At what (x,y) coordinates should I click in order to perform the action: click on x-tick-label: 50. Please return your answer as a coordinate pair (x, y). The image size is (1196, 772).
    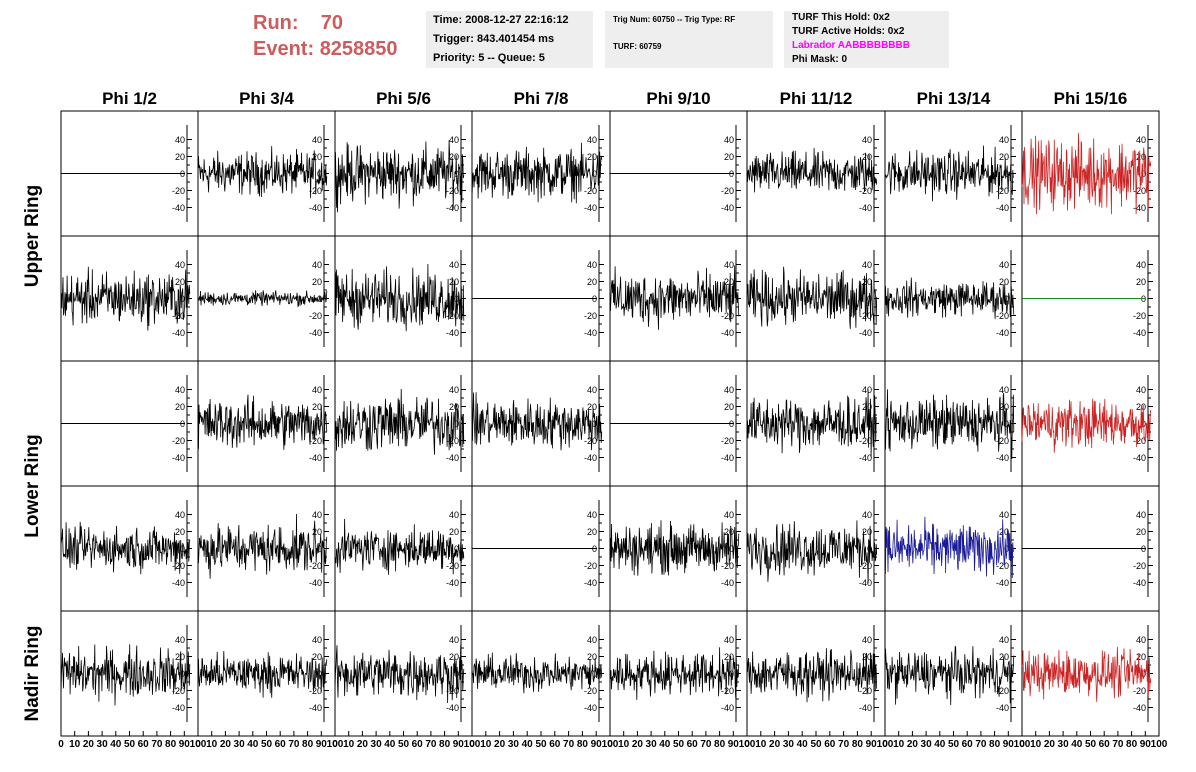
    Looking at the image, I should click on (816, 744).